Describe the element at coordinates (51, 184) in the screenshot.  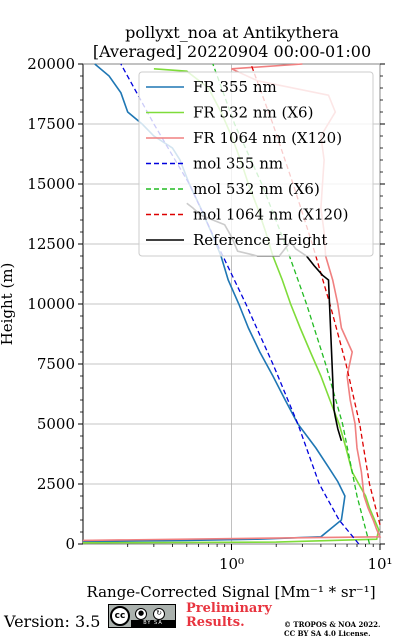
I see `y-tick-label: 15000` at that location.